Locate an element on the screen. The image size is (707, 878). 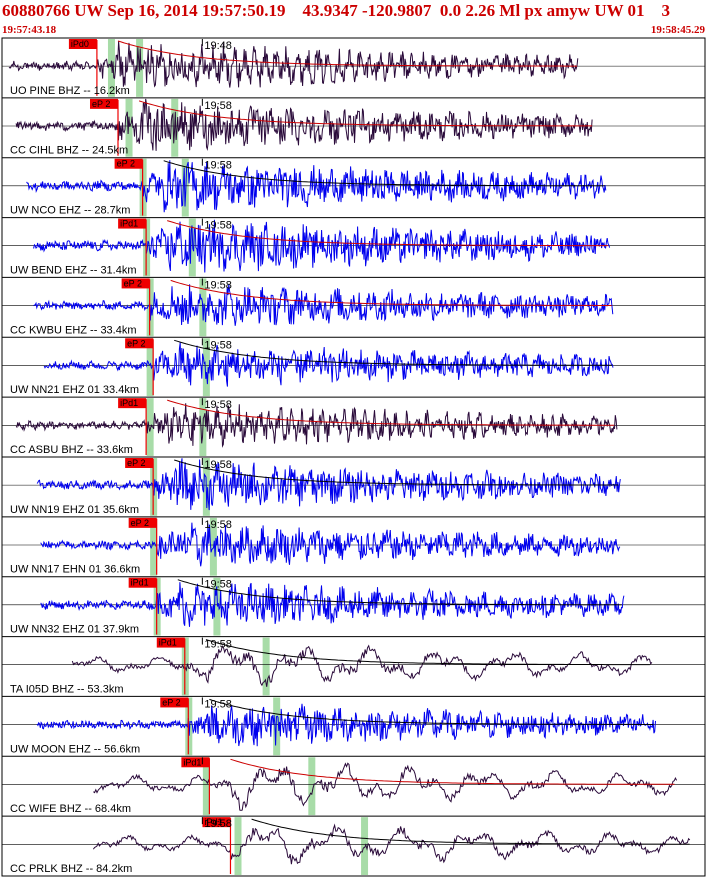
trace-row: eP 2 19:58 UW NCO EHZ -- 28.7km is located at coordinates (353, 187).